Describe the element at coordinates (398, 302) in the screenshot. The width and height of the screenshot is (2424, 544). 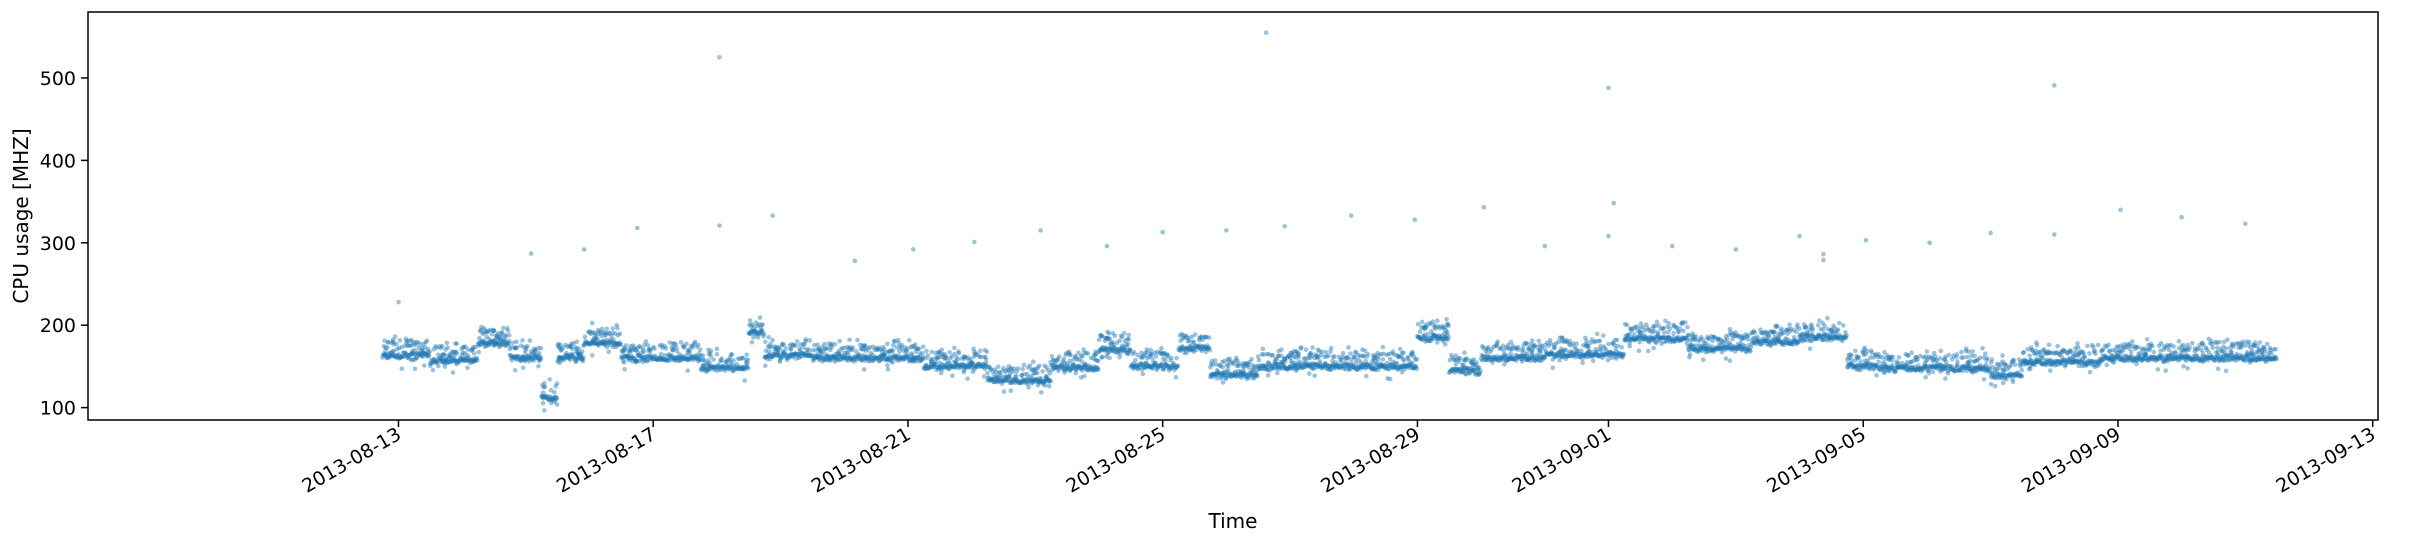
I see `outlier-point` at that location.